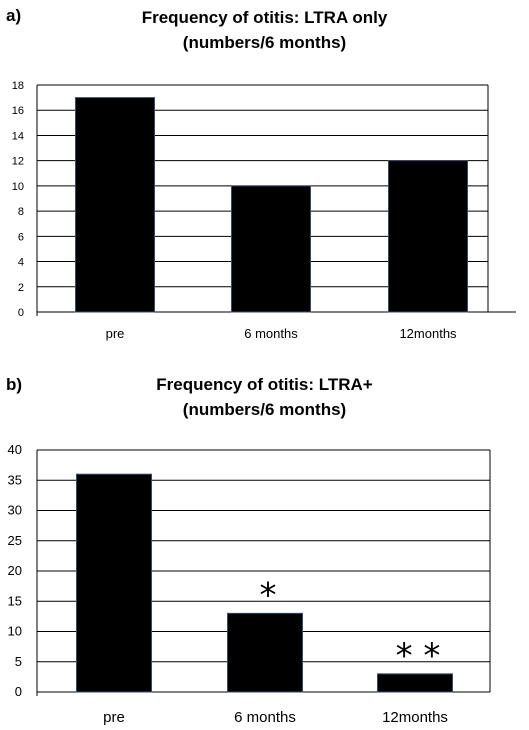 The height and width of the screenshot is (730, 529). I want to click on y-tick-label: 8, so click(21, 212).